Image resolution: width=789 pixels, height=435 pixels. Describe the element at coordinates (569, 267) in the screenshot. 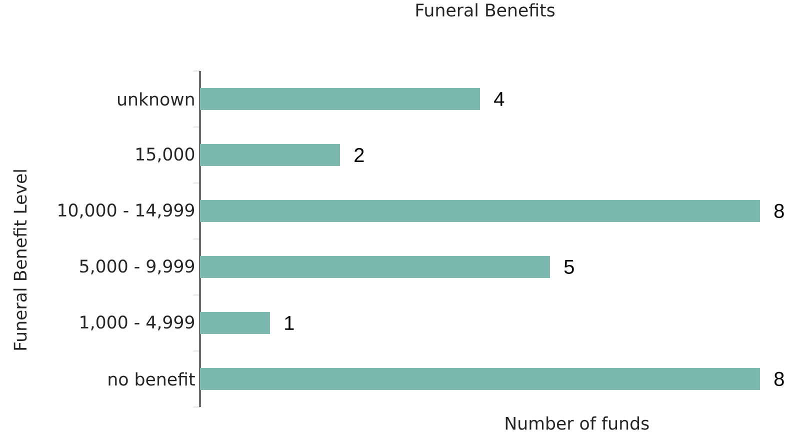

I see `data-label: 5` at that location.